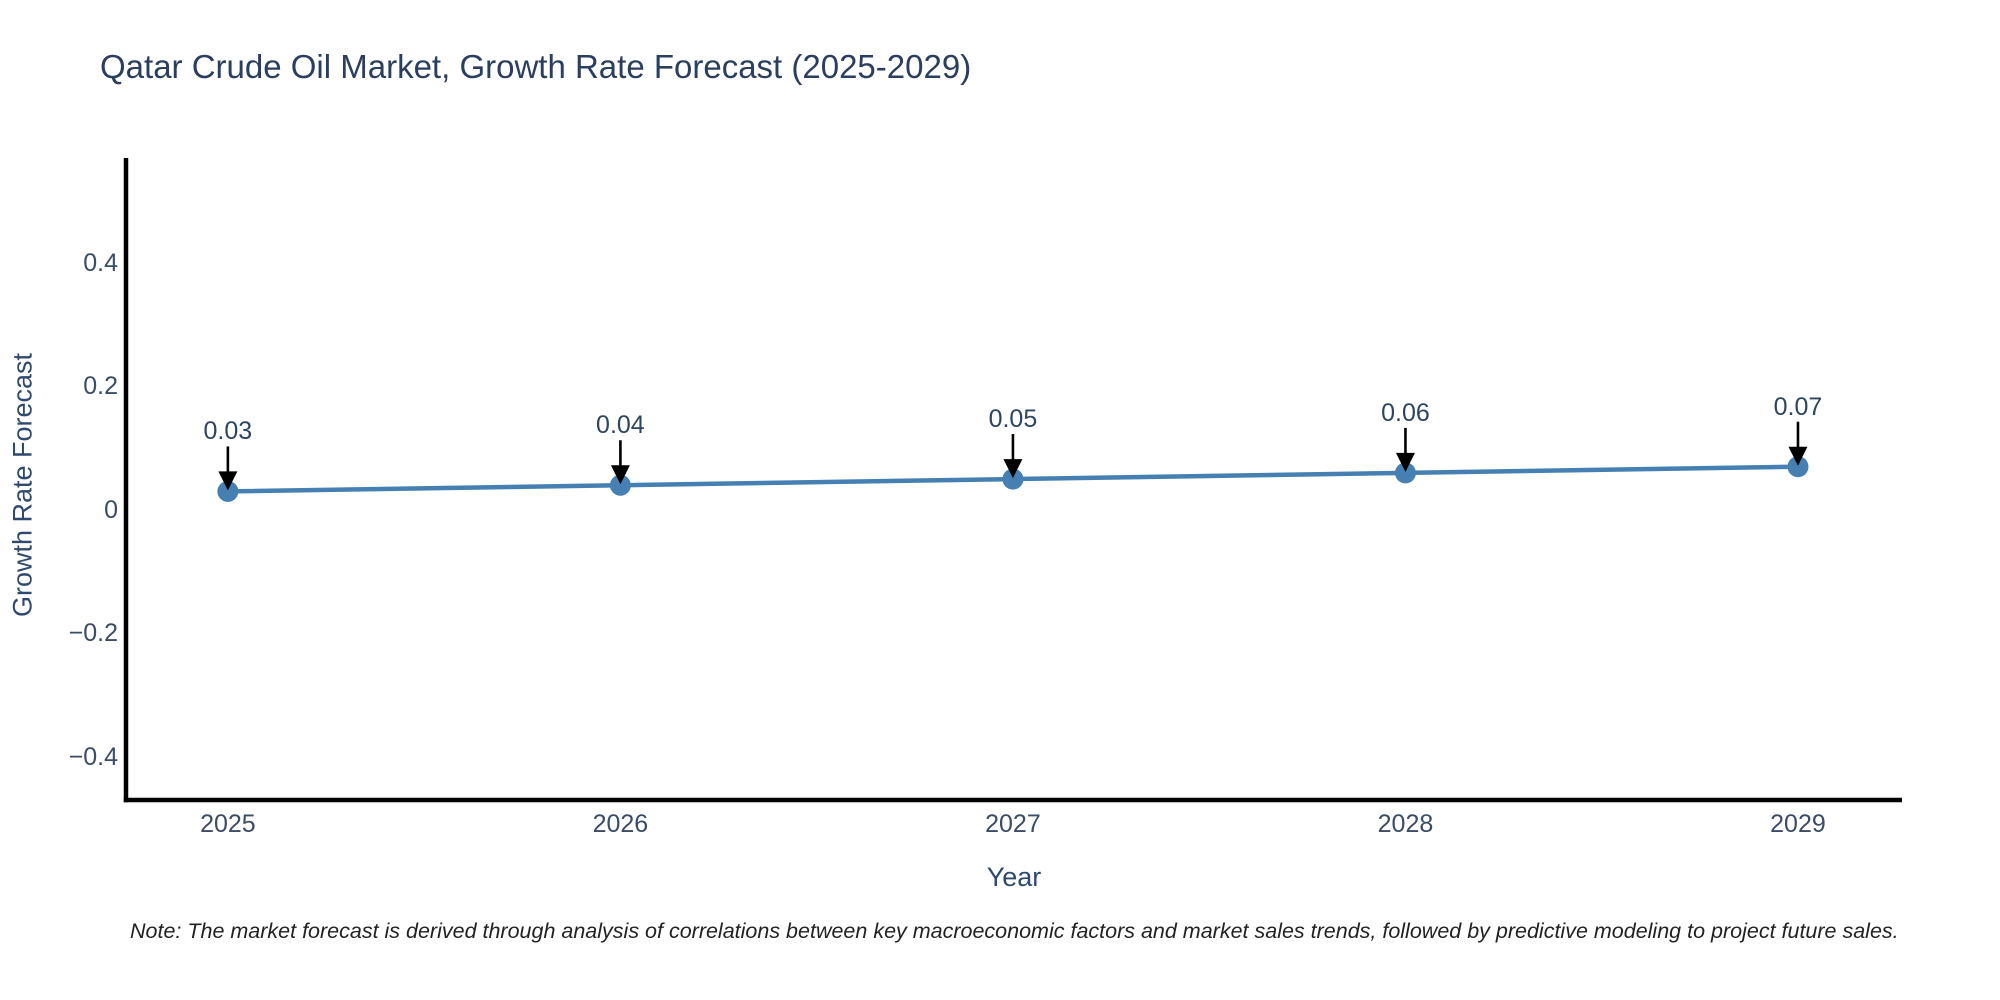 This screenshot has height=1000, width=2000. Describe the element at coordinates (620, 425) in the screenshot. I see `point-value-label: 0.04` at that location.